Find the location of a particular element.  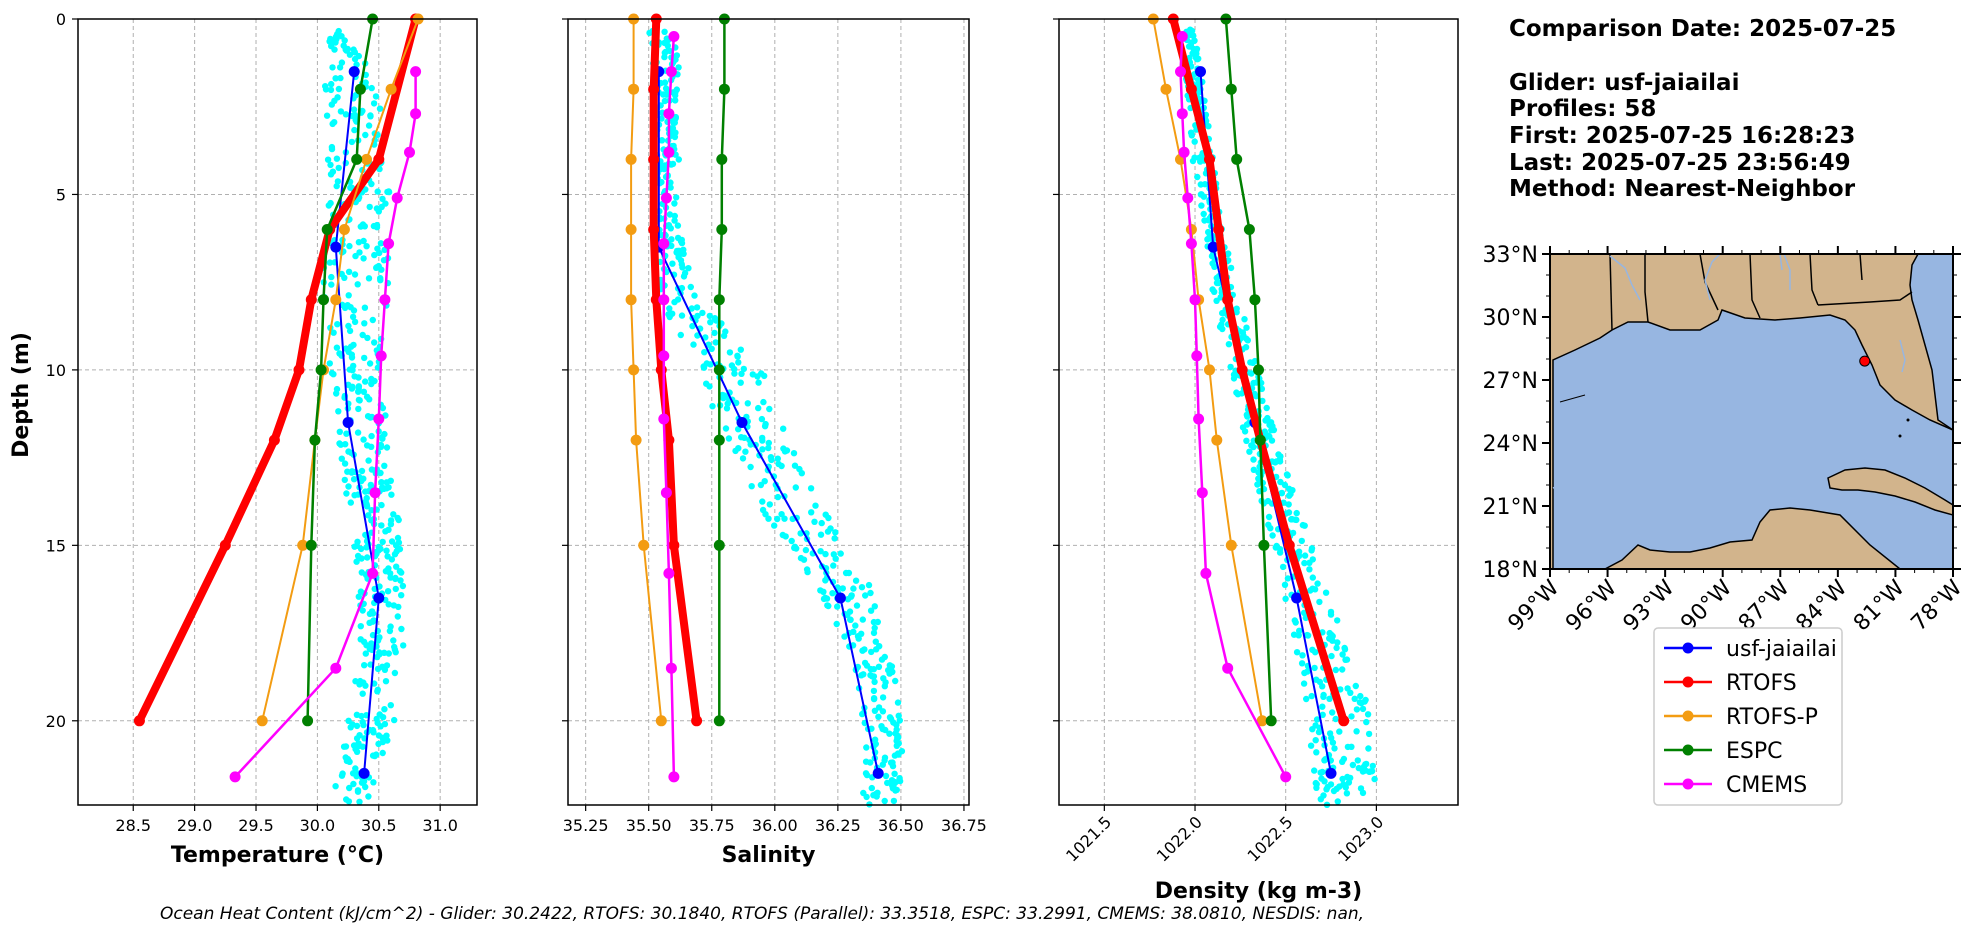

glider-position-marker is located at coordinates (1865, 361).